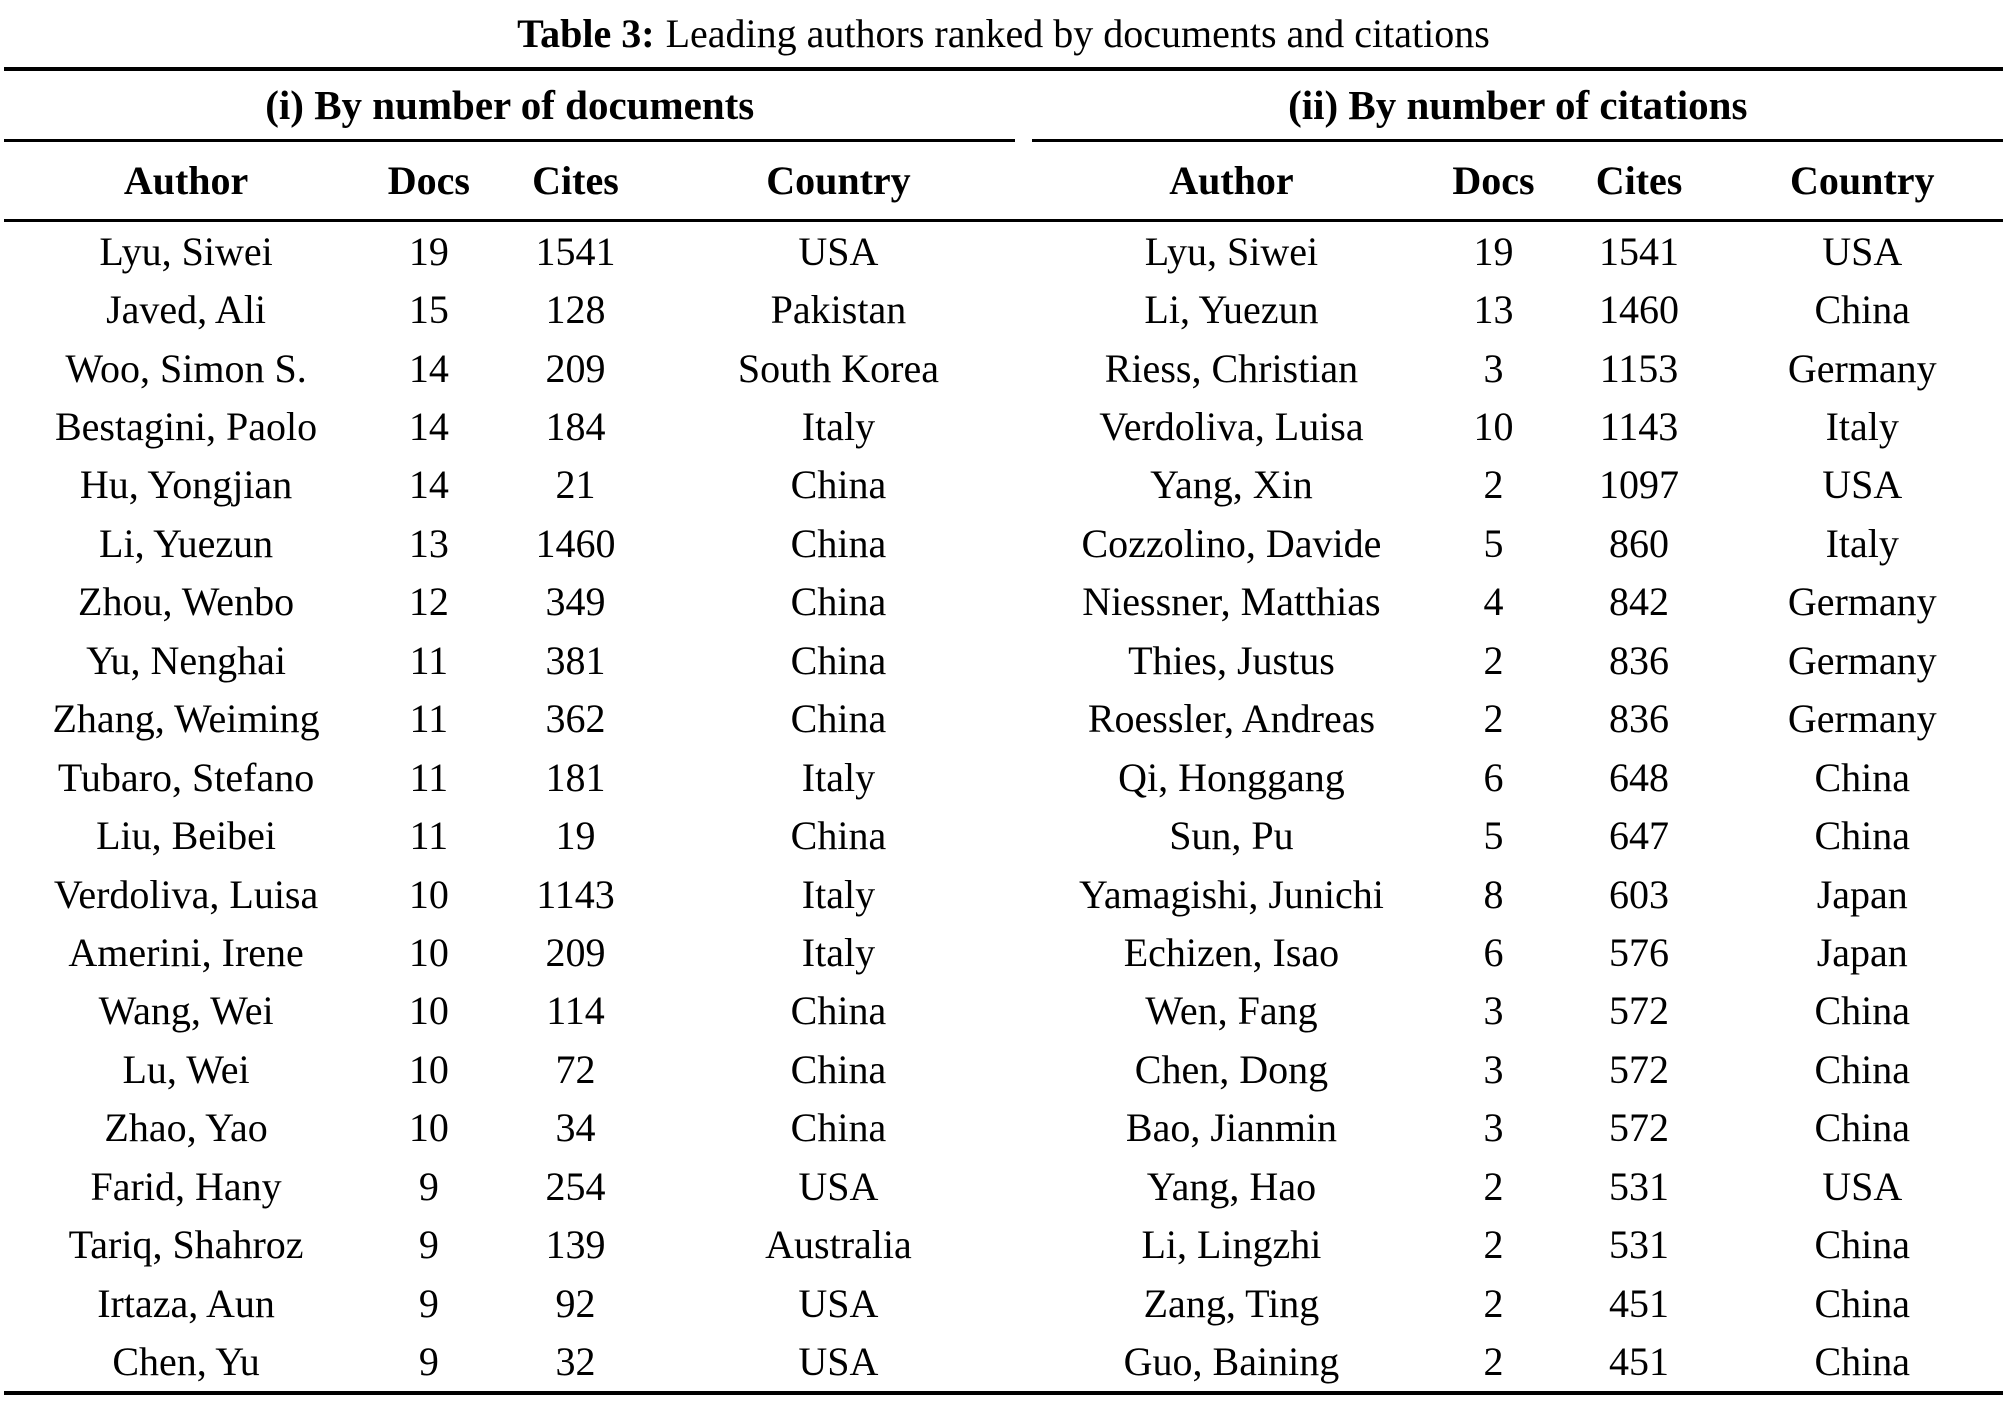  What do you see at coordinates (1231, 660) in the screenshot?
I see `author-cell: Thies, Justus` at bounding box center [1231, 660].